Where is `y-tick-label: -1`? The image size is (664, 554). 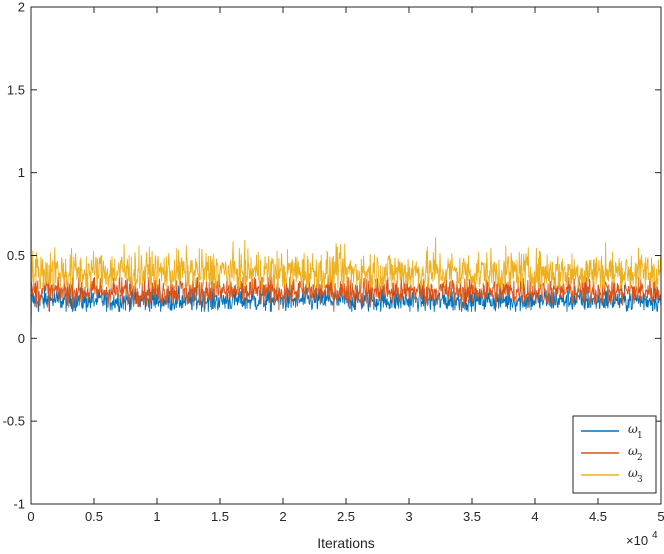 y-tick-label: -1 is located at coordinates (19, 504).